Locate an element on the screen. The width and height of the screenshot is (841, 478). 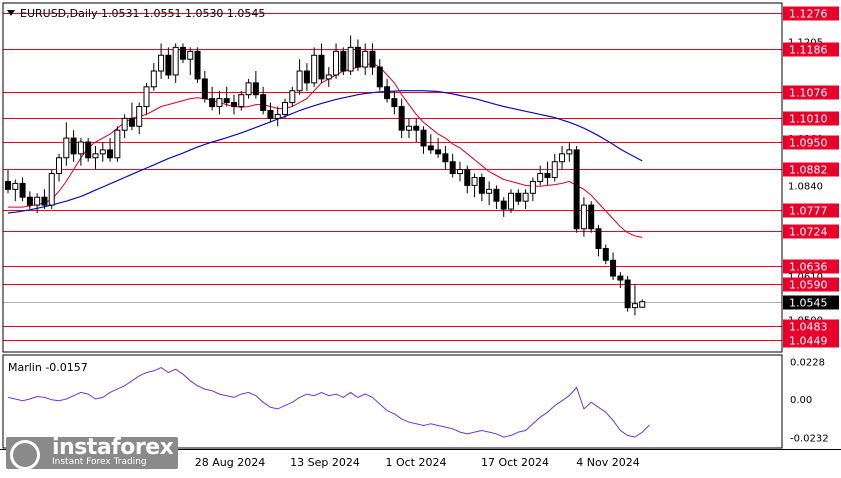
oscillator-tick-label: 0.0228 is located at coordinates (807, 362).